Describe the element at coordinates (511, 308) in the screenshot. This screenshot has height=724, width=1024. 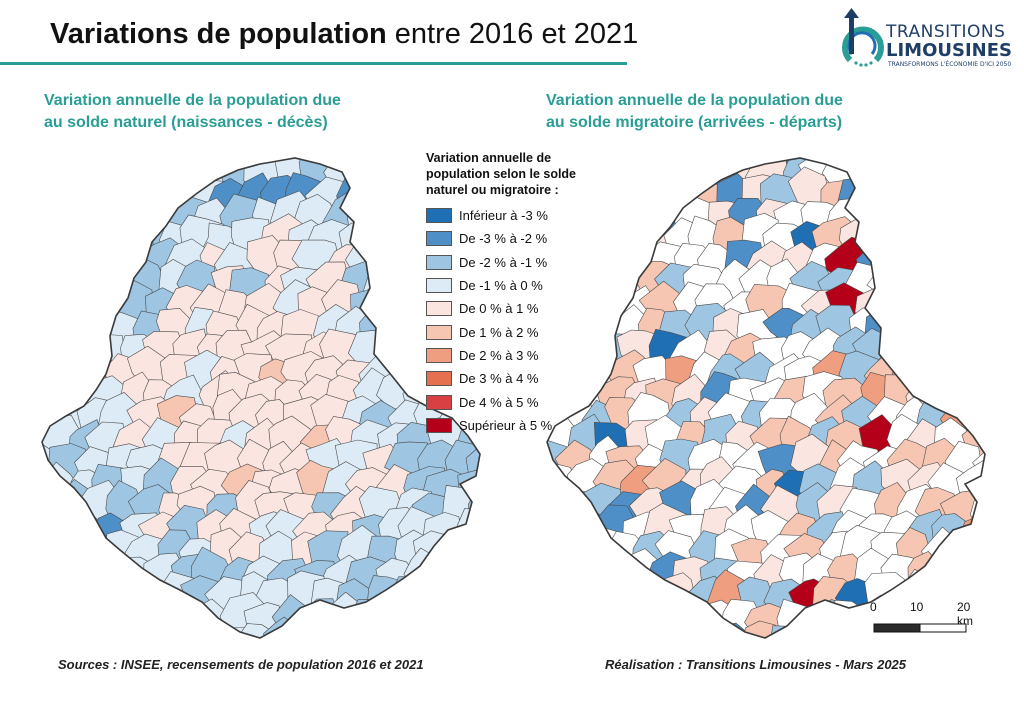
I see `legend-item: De 0 % à 1 %` at that location.